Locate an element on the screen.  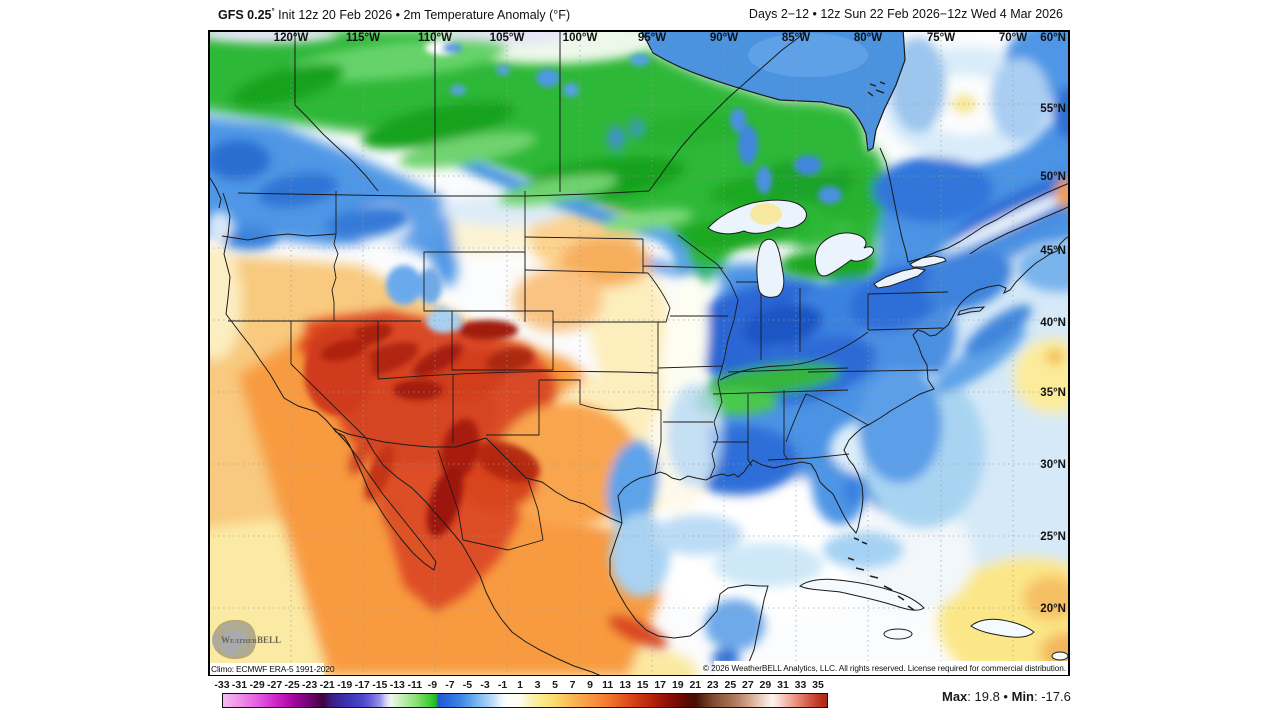
svg-text: 105°W is located at coordinates (507, 38).